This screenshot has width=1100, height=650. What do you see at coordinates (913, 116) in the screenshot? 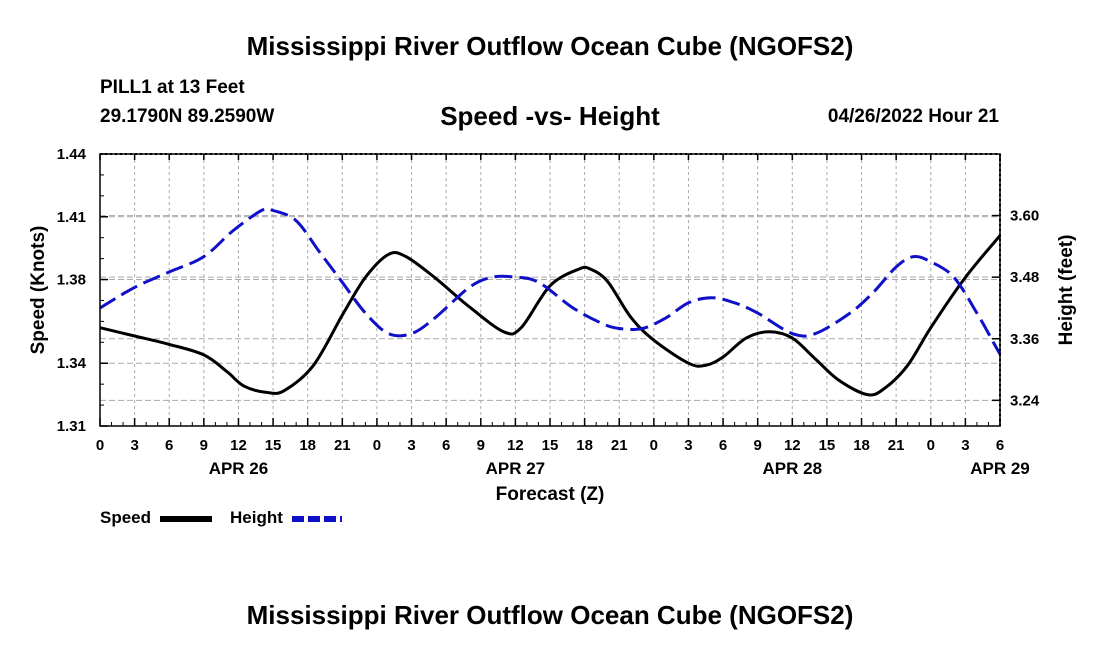
I see `forecast-date: 04/26/2022 Hour 21` at bounding box center [913, 116].